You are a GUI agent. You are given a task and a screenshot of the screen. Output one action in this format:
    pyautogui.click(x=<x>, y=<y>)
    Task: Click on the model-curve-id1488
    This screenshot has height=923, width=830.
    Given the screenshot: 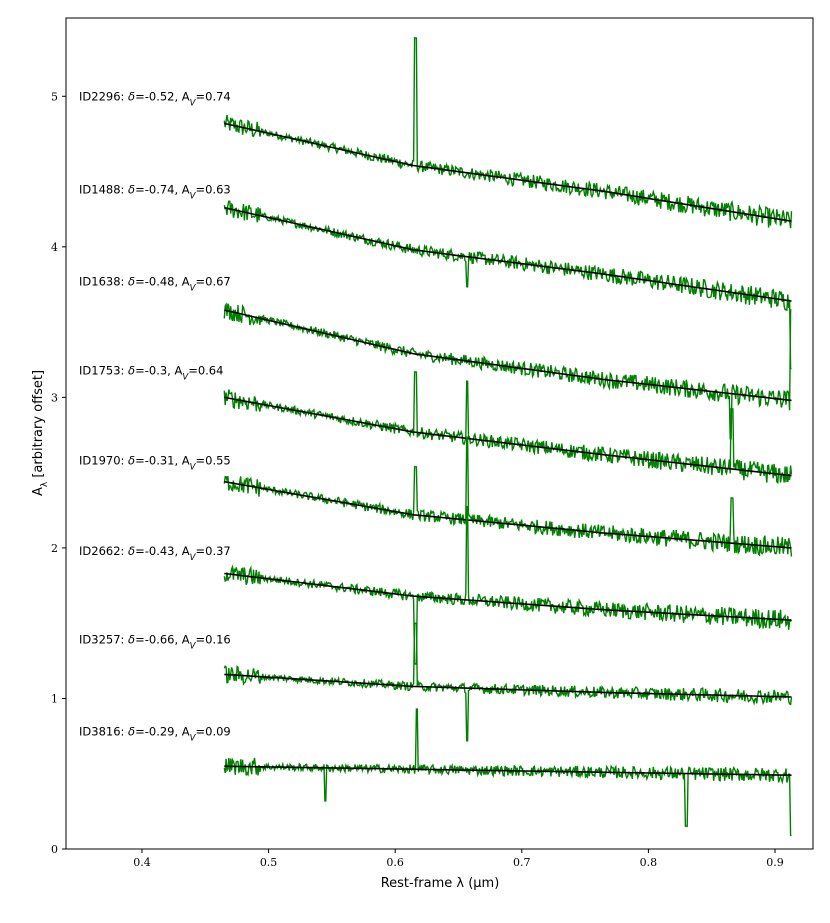 What is the action you would take?
    pyautogui.click(x=508, y=254)
    